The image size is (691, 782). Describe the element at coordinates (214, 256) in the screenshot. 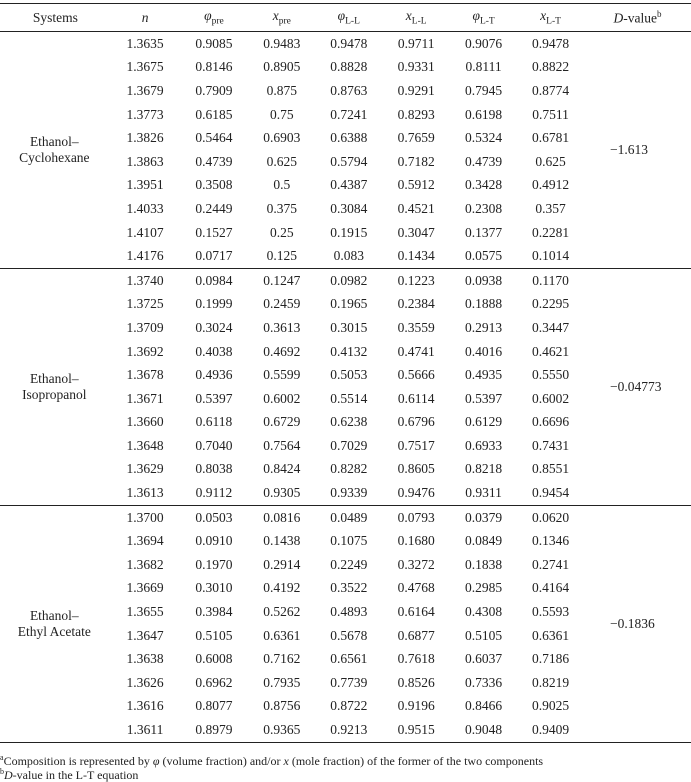

I see `data-cell: 0.0717` at that location.